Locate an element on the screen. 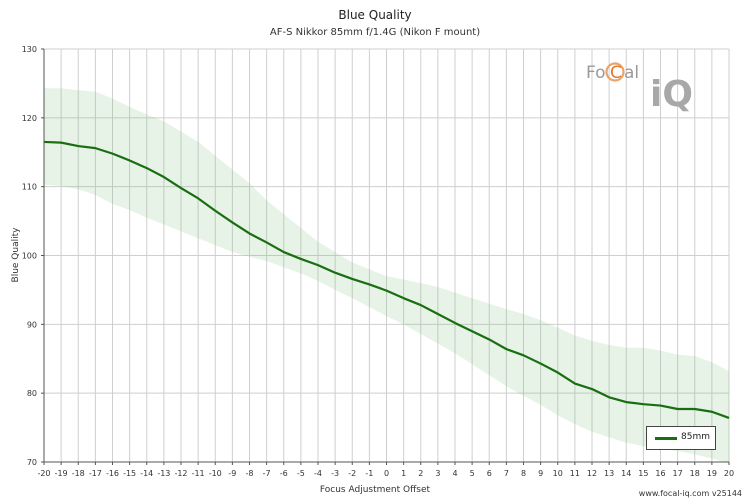  x-tick-label: 10 is located at coordinates (558, 473).